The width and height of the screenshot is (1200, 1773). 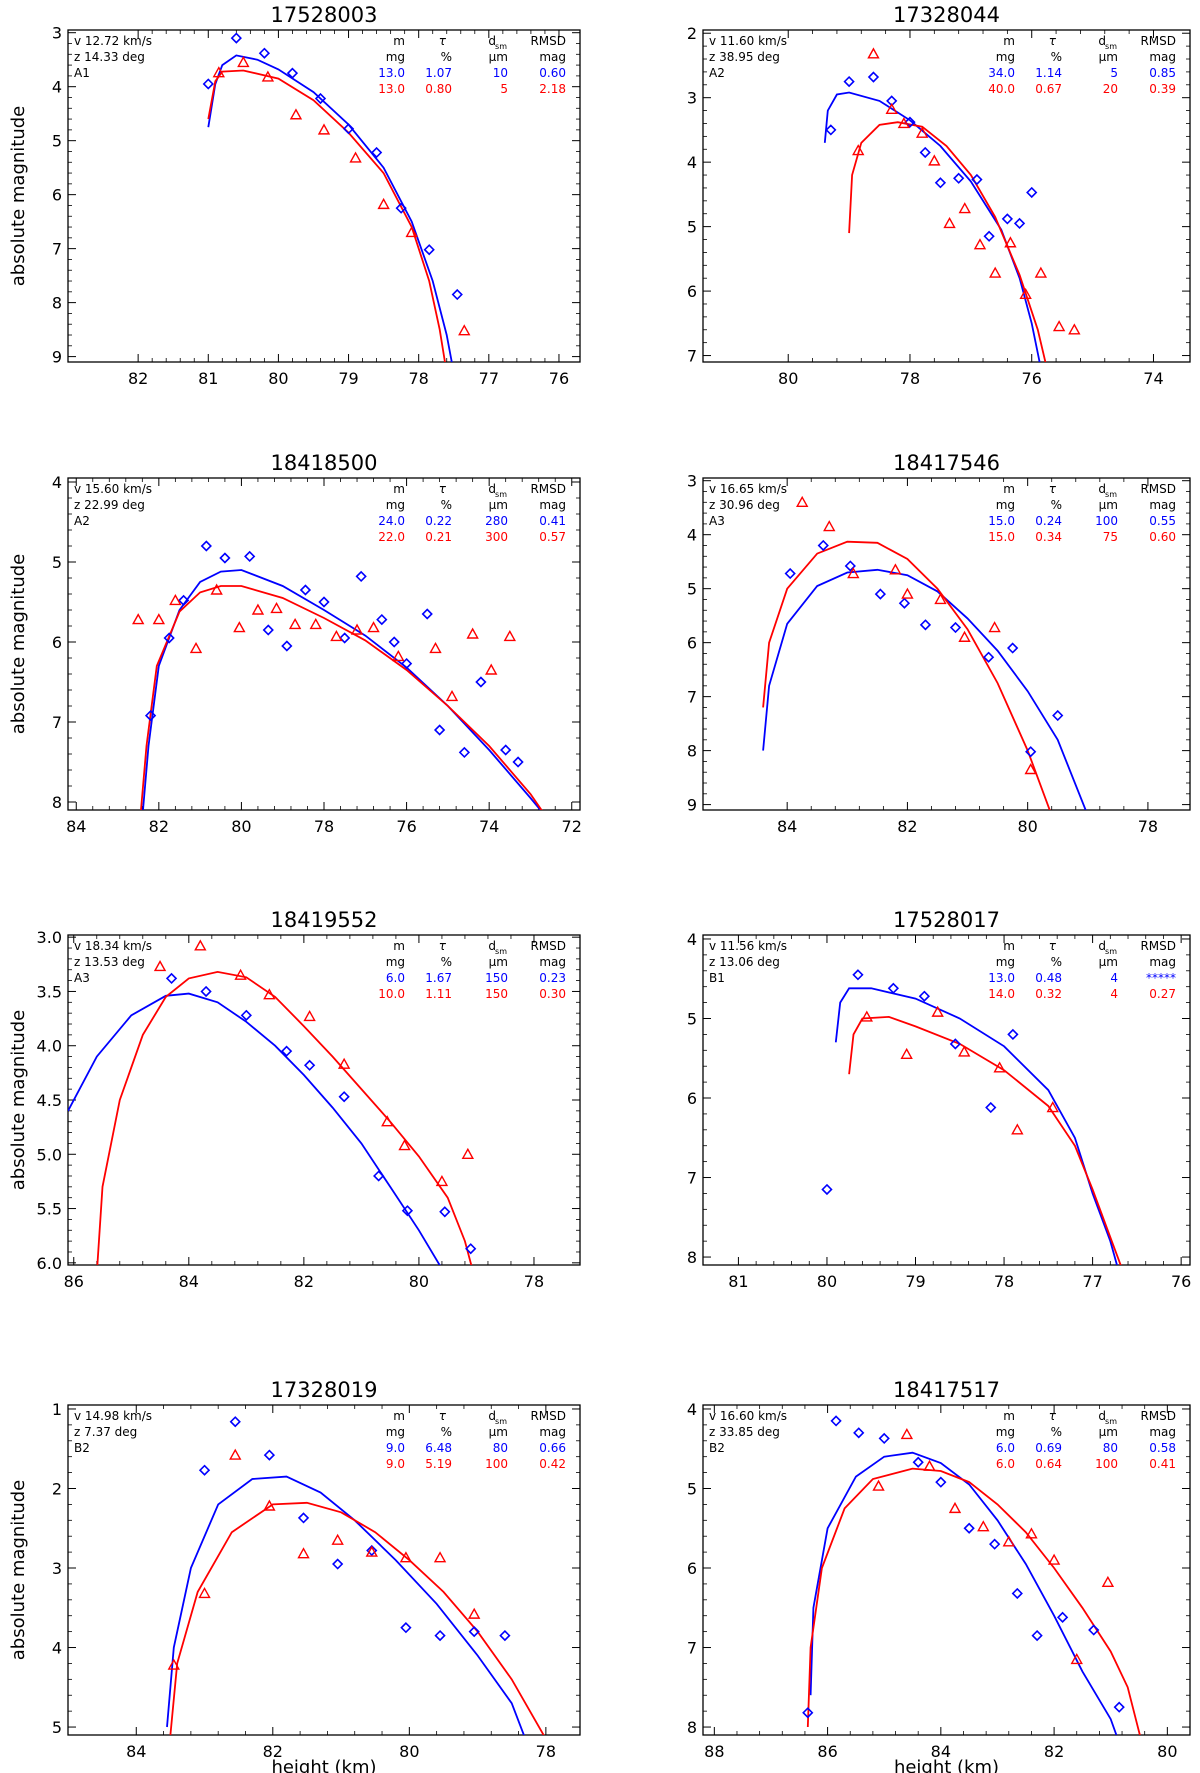 What do you see at coordinates (552, 1448) in the screenshot?
I see `param-value-blue: 0.66` at bounding box center [552, 1448].